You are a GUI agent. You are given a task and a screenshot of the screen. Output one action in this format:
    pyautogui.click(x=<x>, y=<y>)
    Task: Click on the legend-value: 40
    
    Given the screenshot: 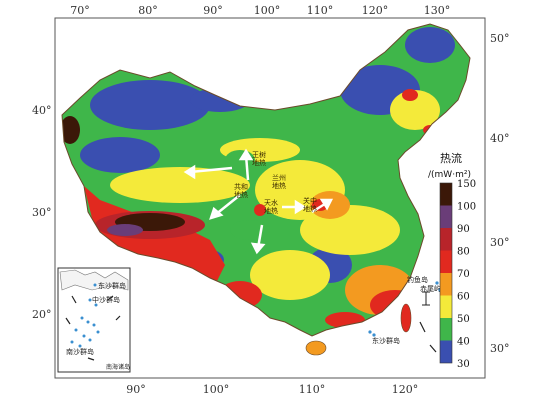 What is the action you would take?
    pyautogui.click(x=463, y=342)
    